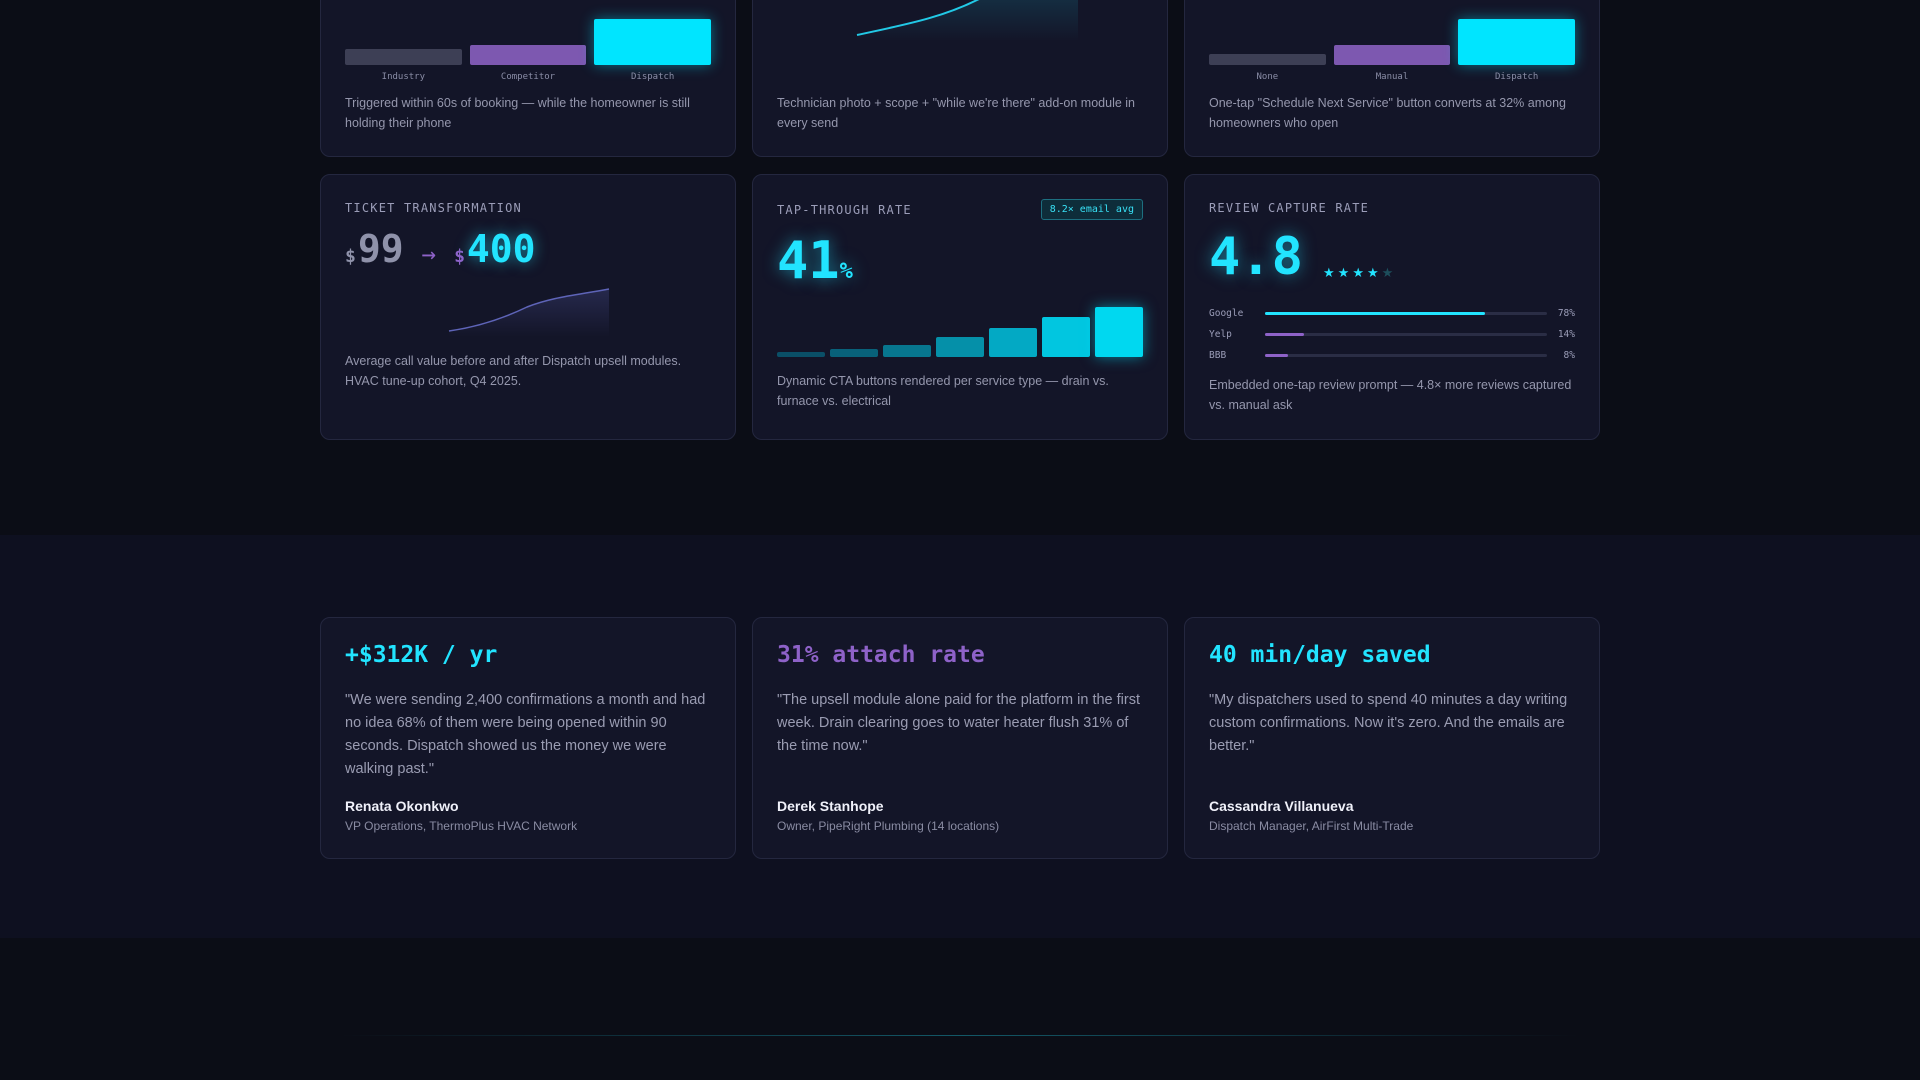 This screenshot has height=1080, width=1920. I want to click on growth-curve-chart, so click(967, 20).